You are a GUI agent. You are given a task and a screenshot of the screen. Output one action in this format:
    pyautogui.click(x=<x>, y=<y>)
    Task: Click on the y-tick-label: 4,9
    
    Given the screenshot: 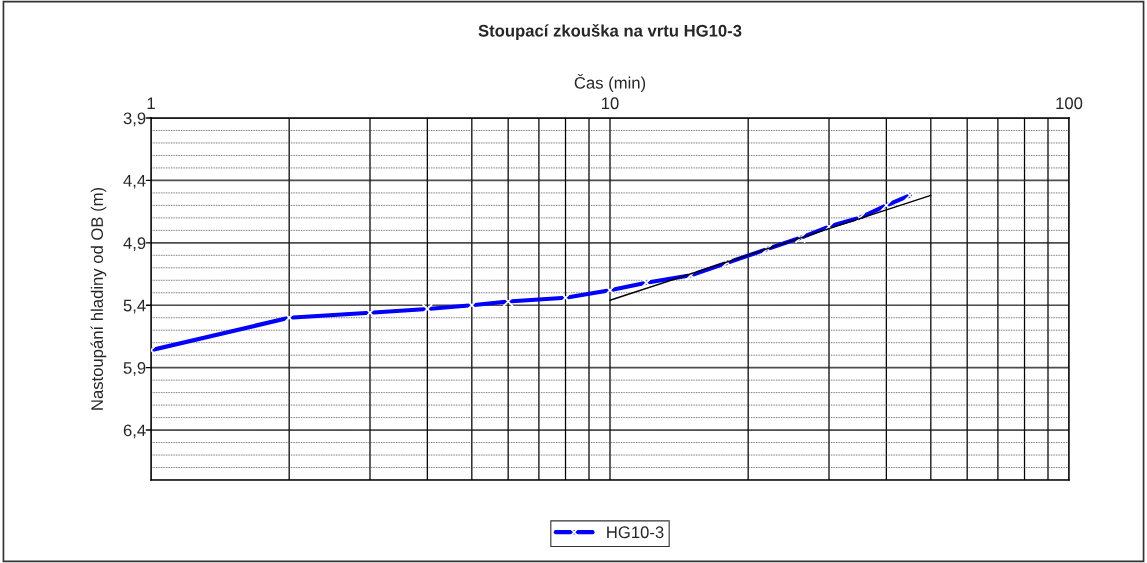 What is the action you would take?
    pyautogui.click(x=134, y=244)
    